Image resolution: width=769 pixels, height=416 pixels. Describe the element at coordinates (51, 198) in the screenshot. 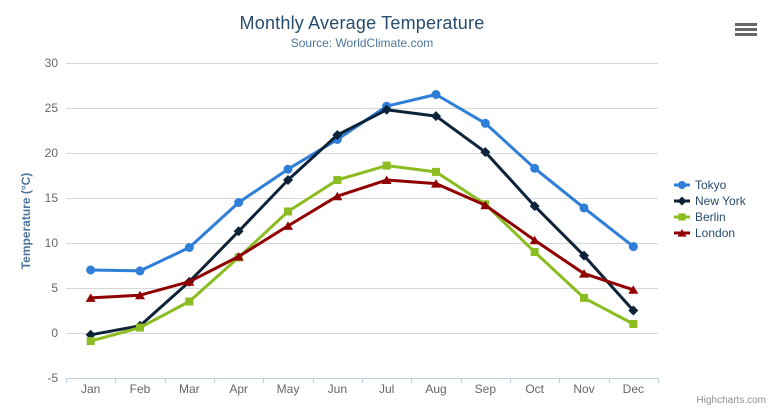

I see `y-axis-label: 15` at that location.